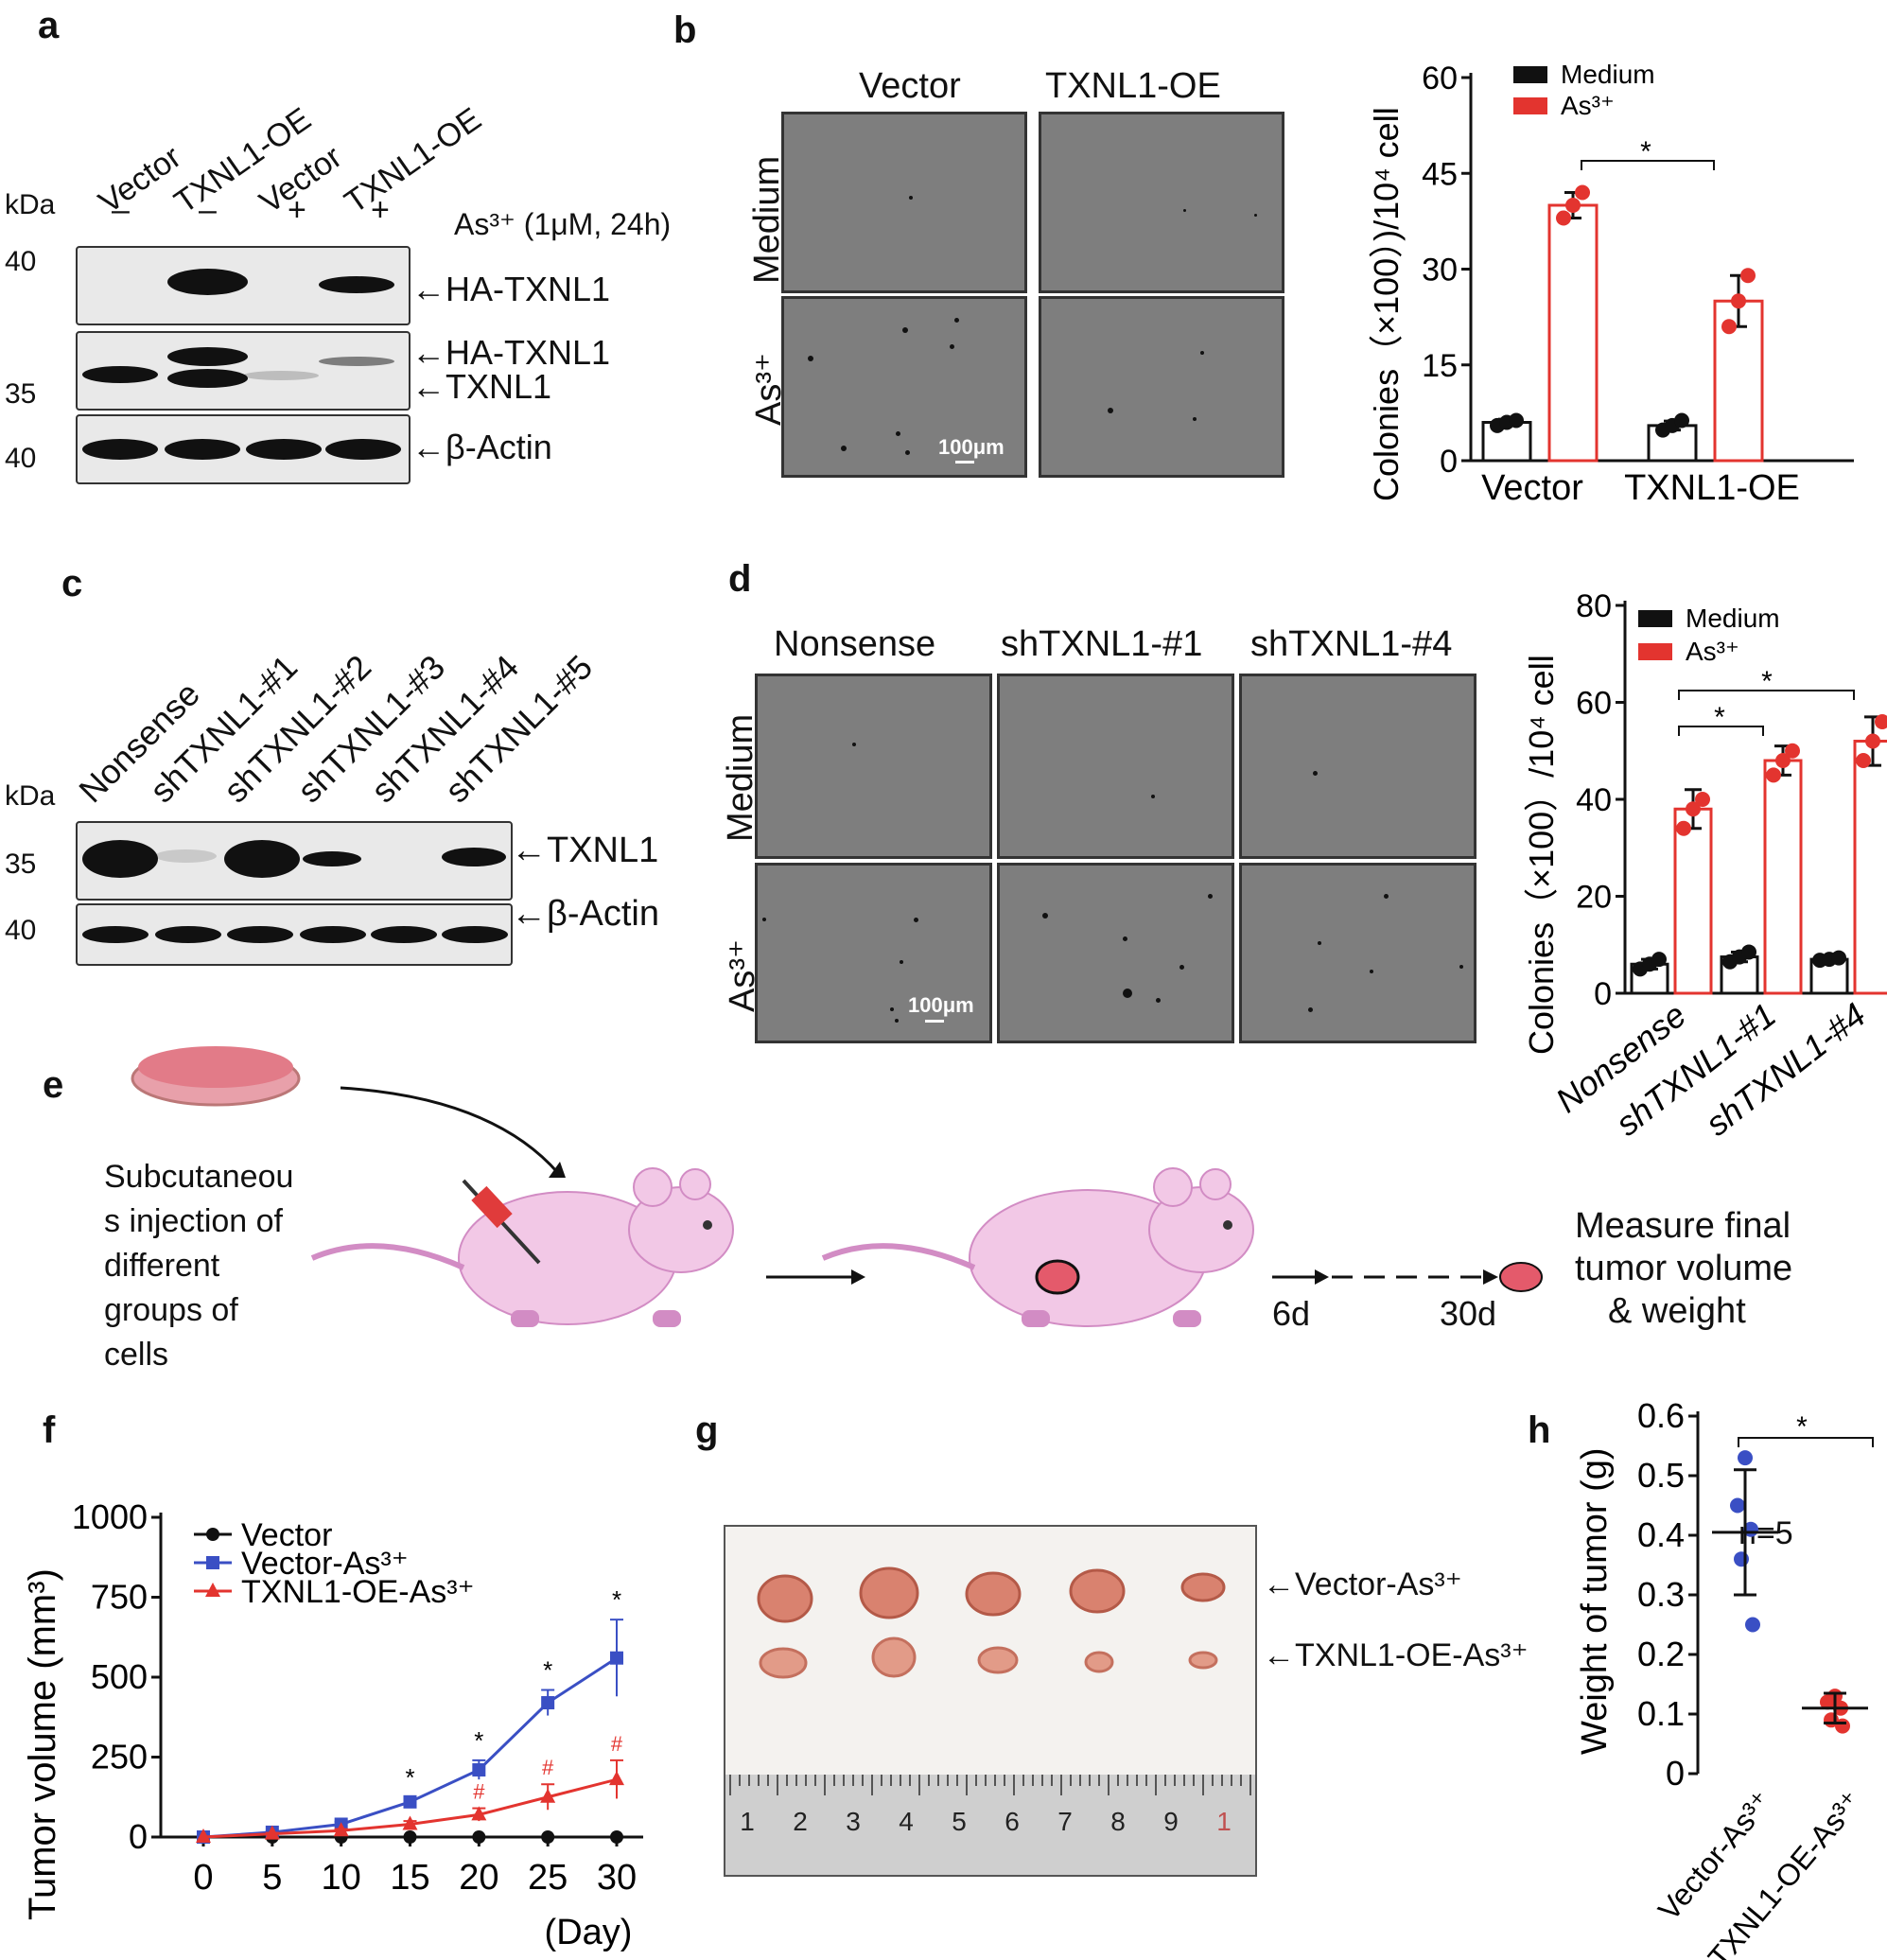  I want to click on tumor-photo, so click(990, 1701).